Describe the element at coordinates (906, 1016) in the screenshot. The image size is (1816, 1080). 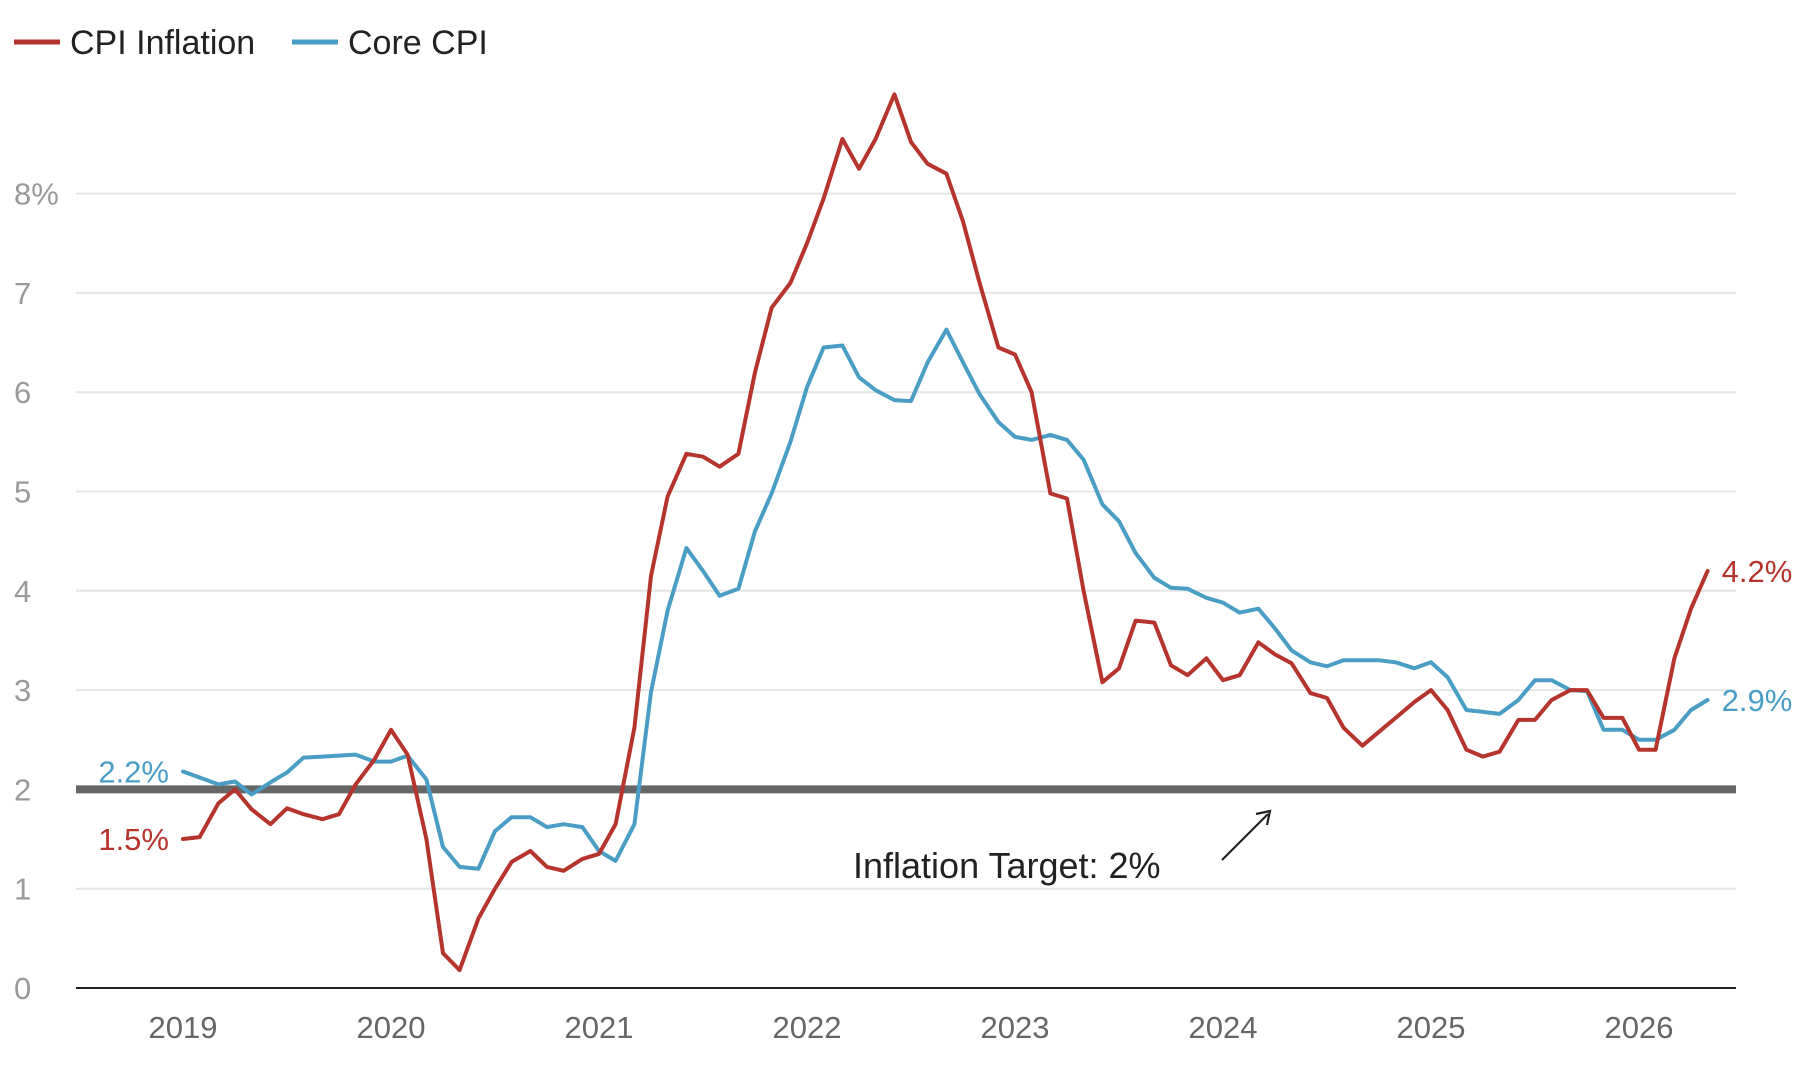
I see `x-axis: 2019 2020 2021 2022 2023 2024 2025 2026` at that location.